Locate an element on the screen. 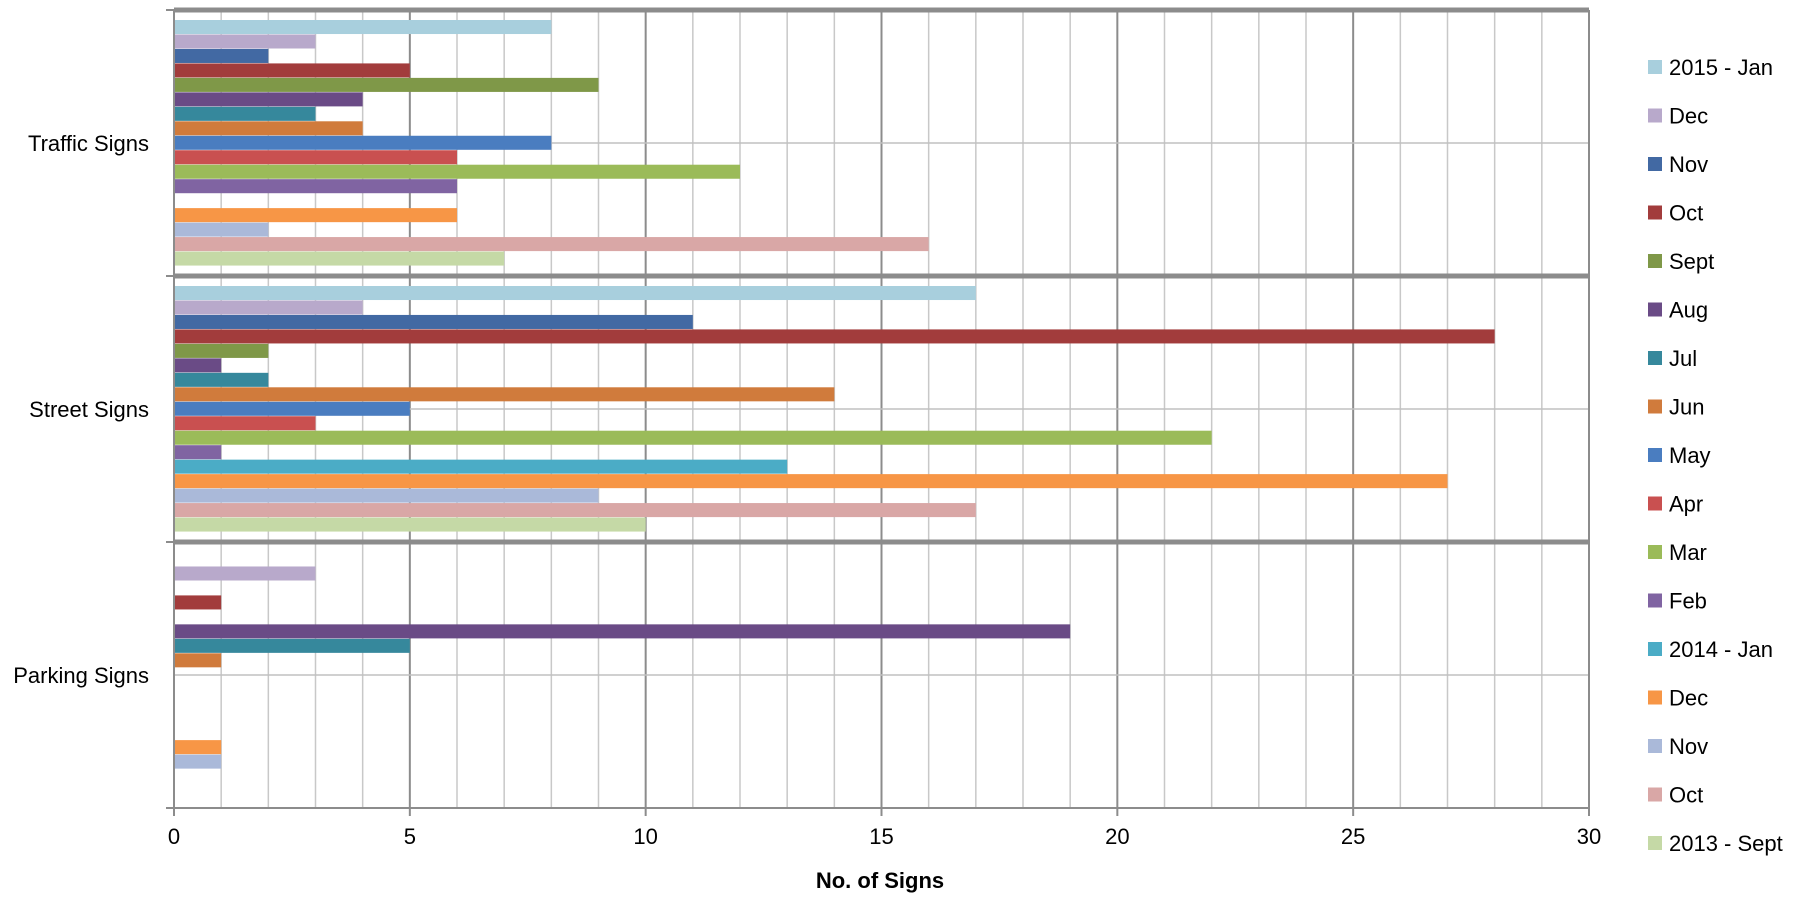 This screenshot has height=898, width=1803. x-tick-labels: 0 5 10 15 20 25 30 is located at coordinates (884, 836).